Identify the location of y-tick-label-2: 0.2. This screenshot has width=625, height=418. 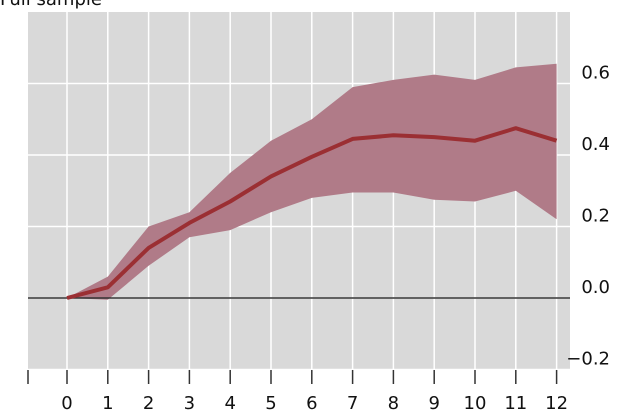
(595, 216).